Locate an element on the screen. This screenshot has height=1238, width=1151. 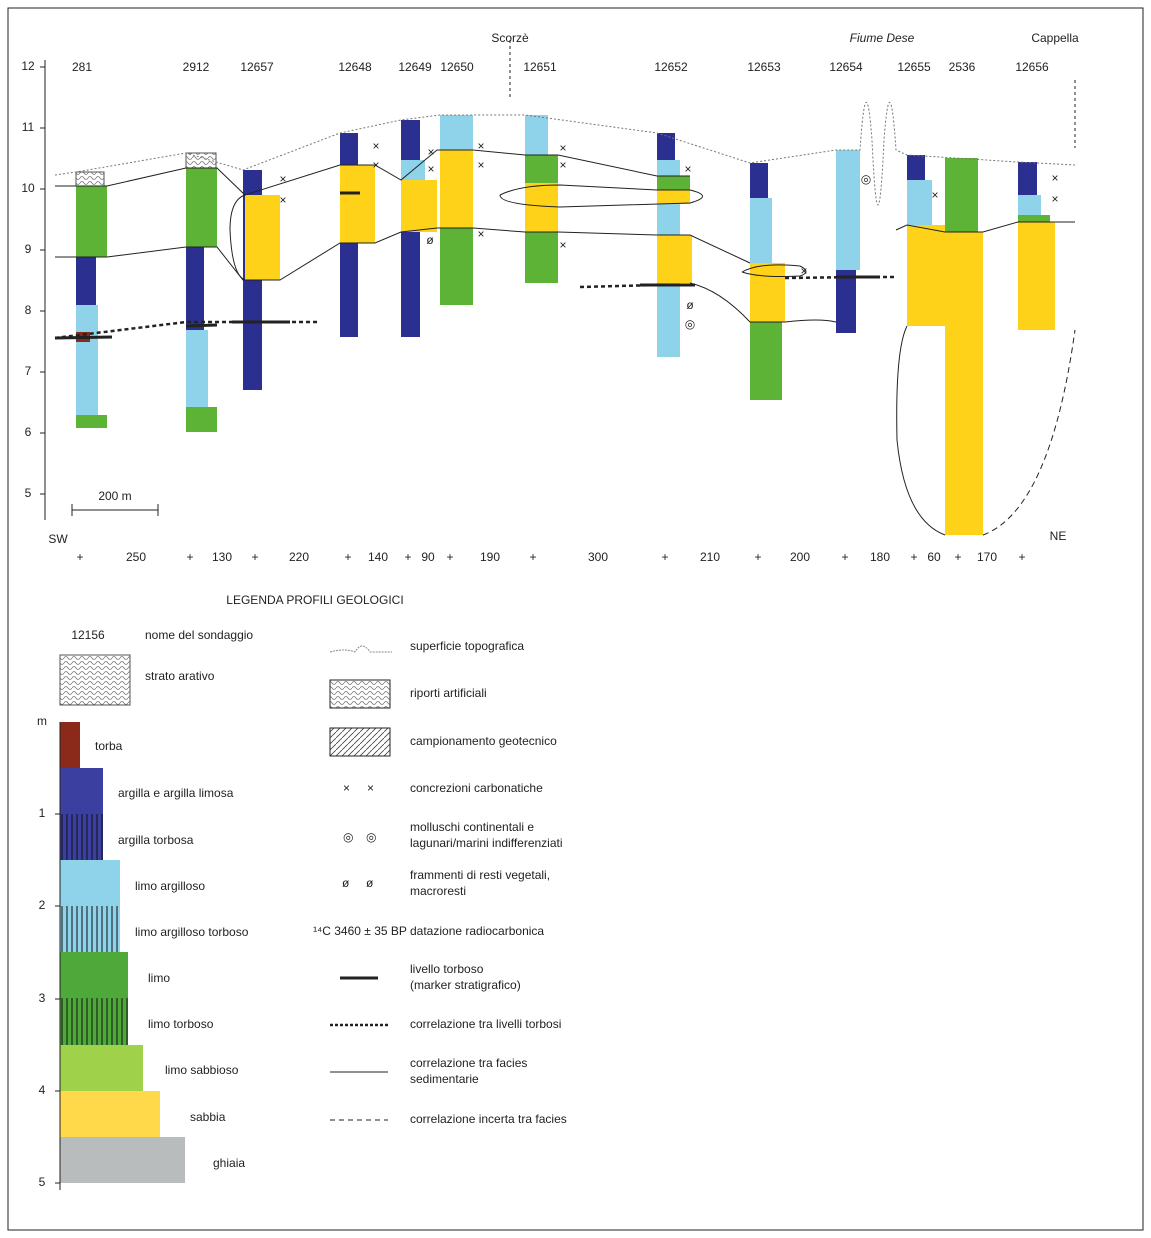
lithology-label: argilla torbosa is located at coordinates (156, 840).